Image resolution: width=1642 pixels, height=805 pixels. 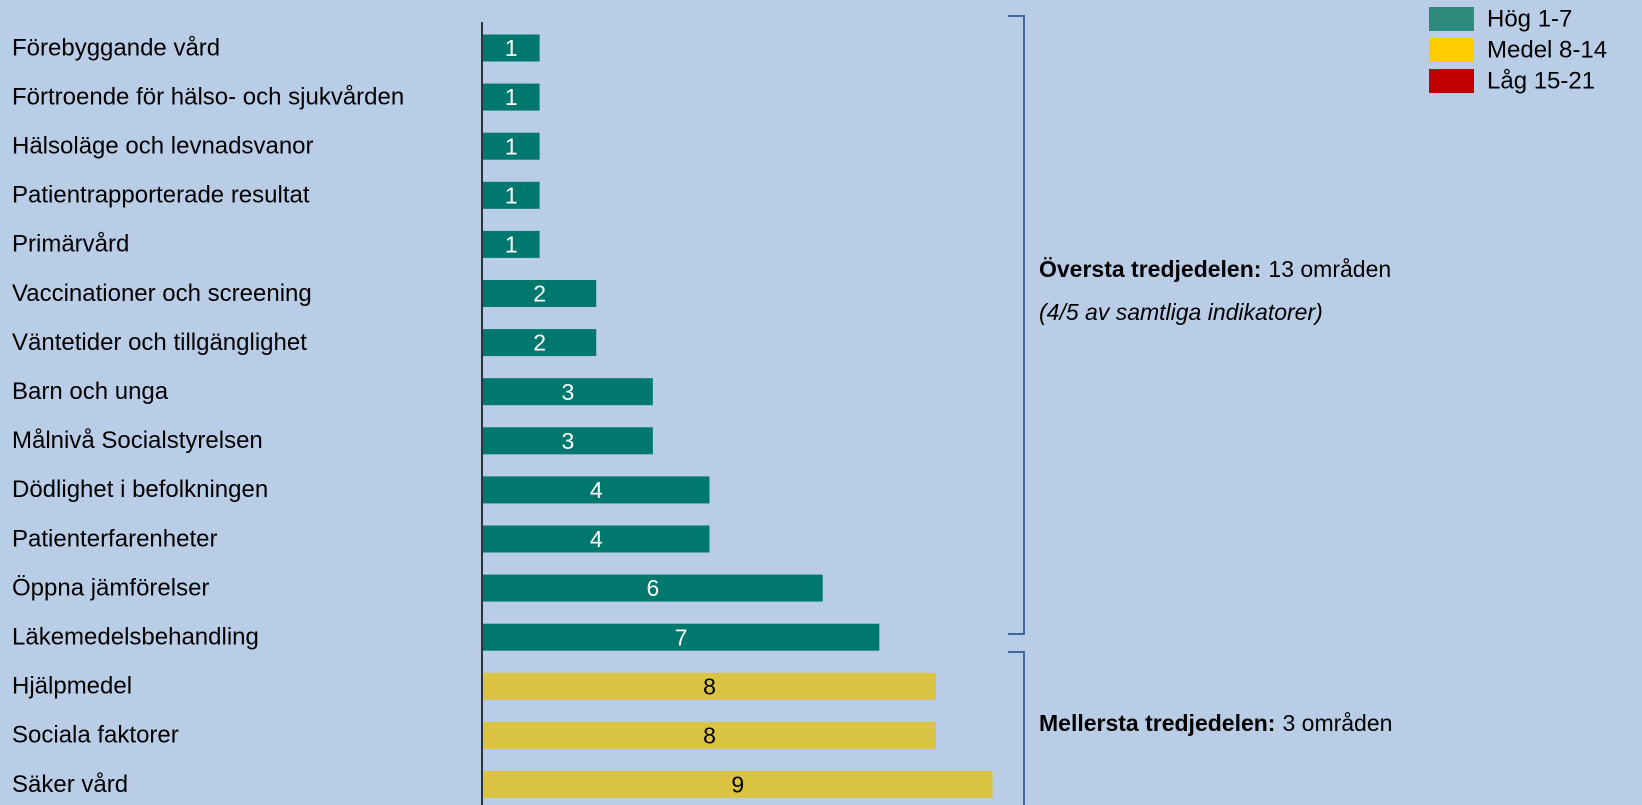 What do you see at coordinates (114, 538) in the screenshot?
I see `category-label: Patienterfarenheter` at bounding box center [114, 538].